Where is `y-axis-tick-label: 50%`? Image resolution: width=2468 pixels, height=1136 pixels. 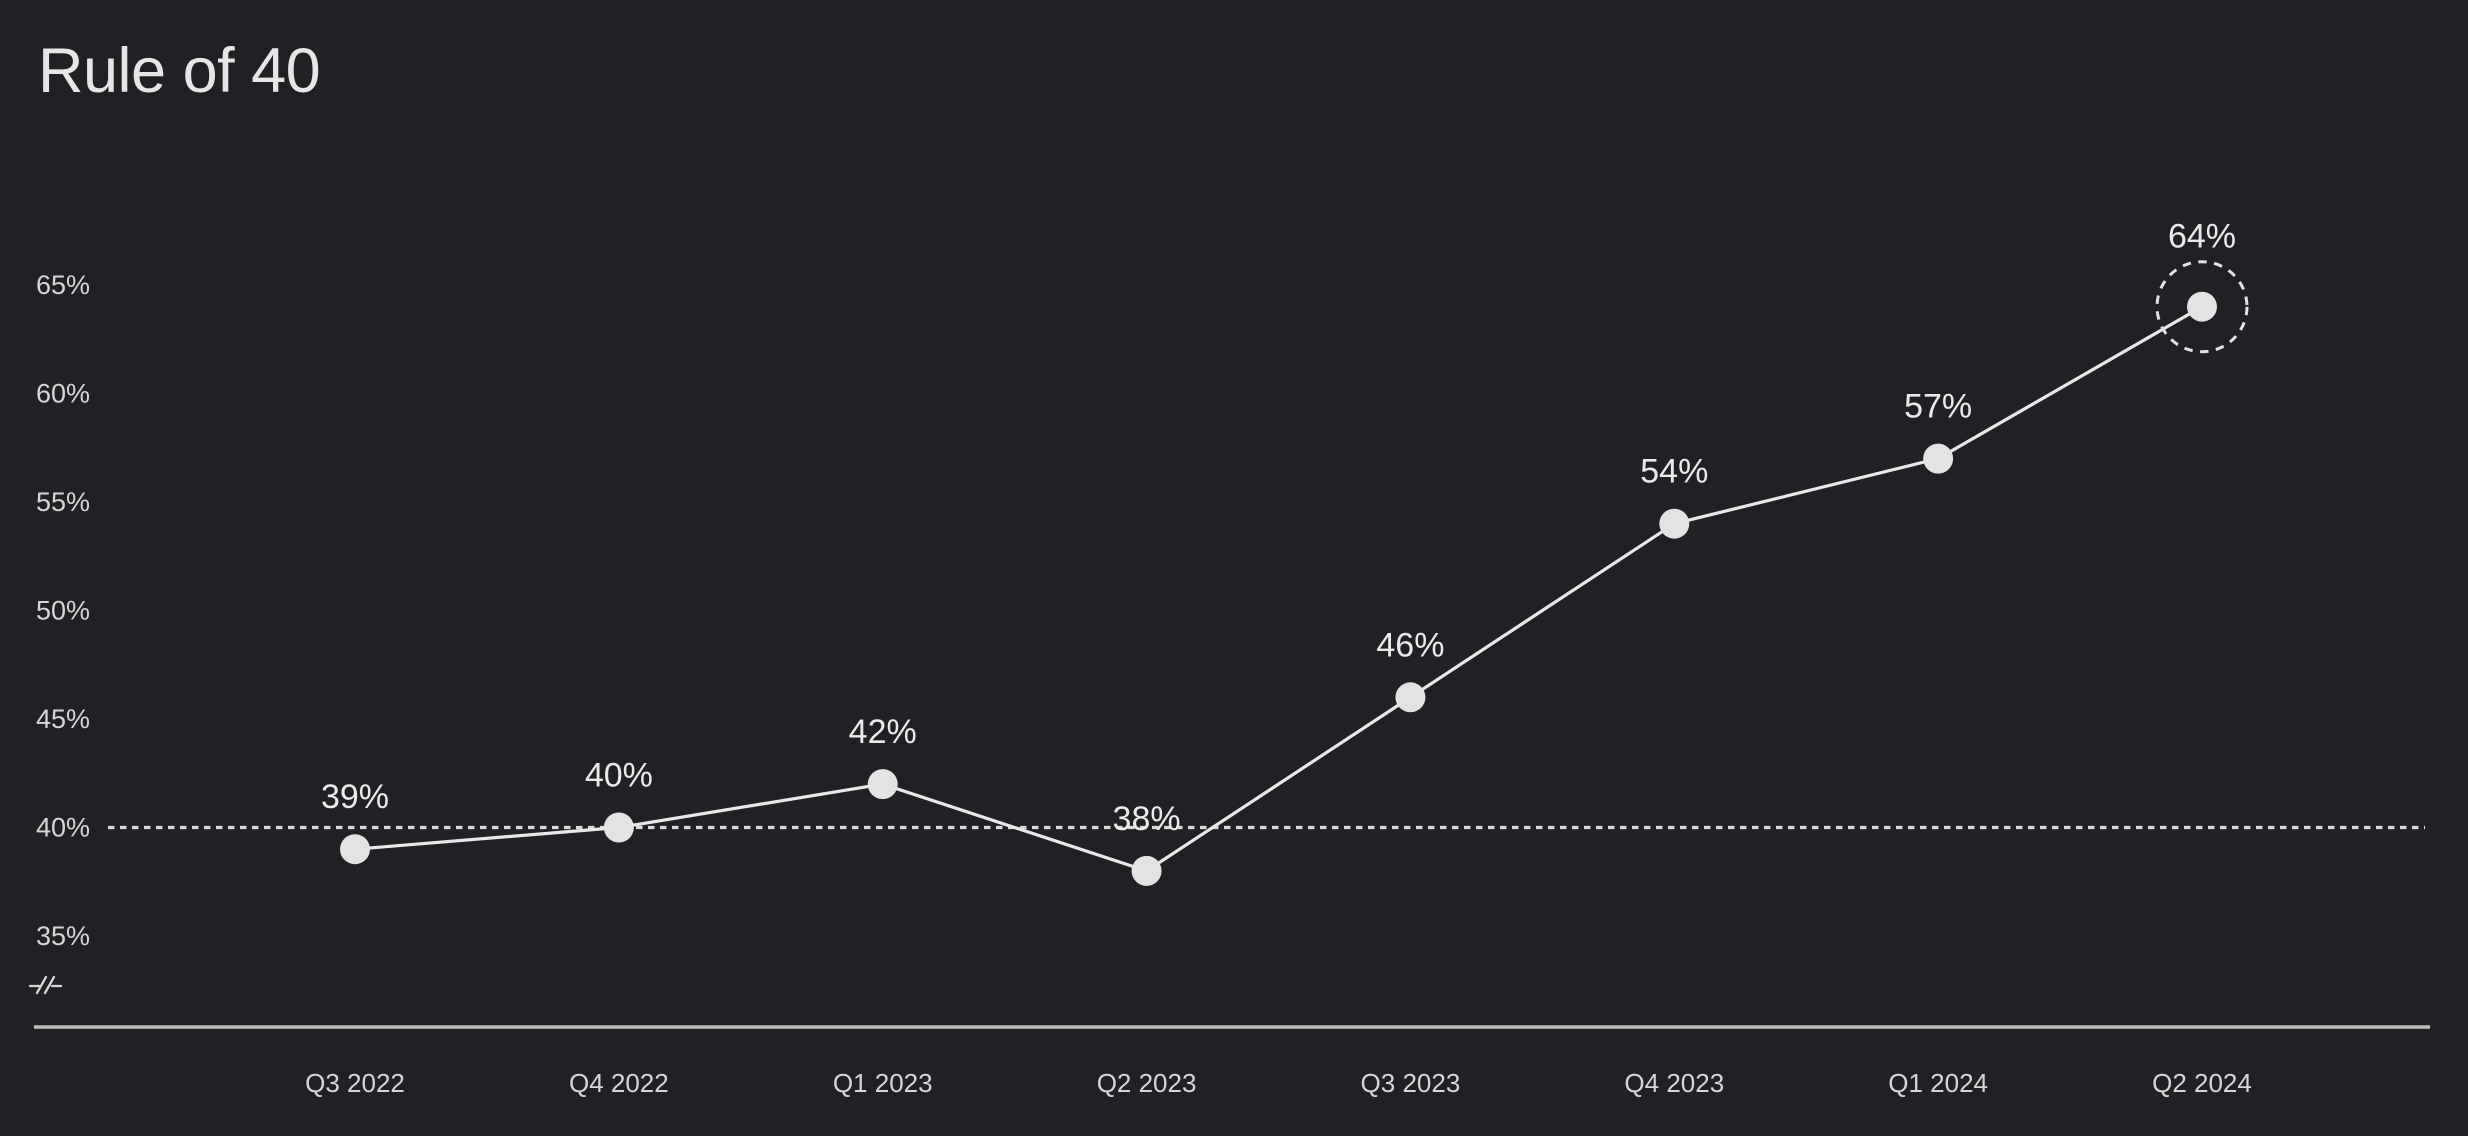
y-axis-tick-label: 50% is located at coordinates (63, 611).